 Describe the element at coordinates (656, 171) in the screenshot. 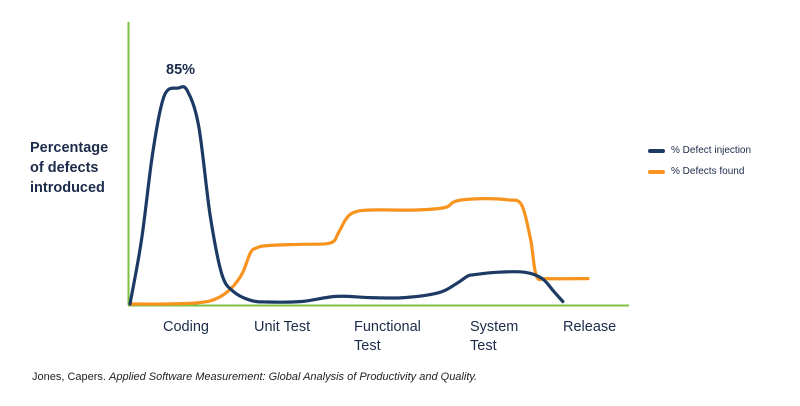

I see `legend-swatch-found` at that location.